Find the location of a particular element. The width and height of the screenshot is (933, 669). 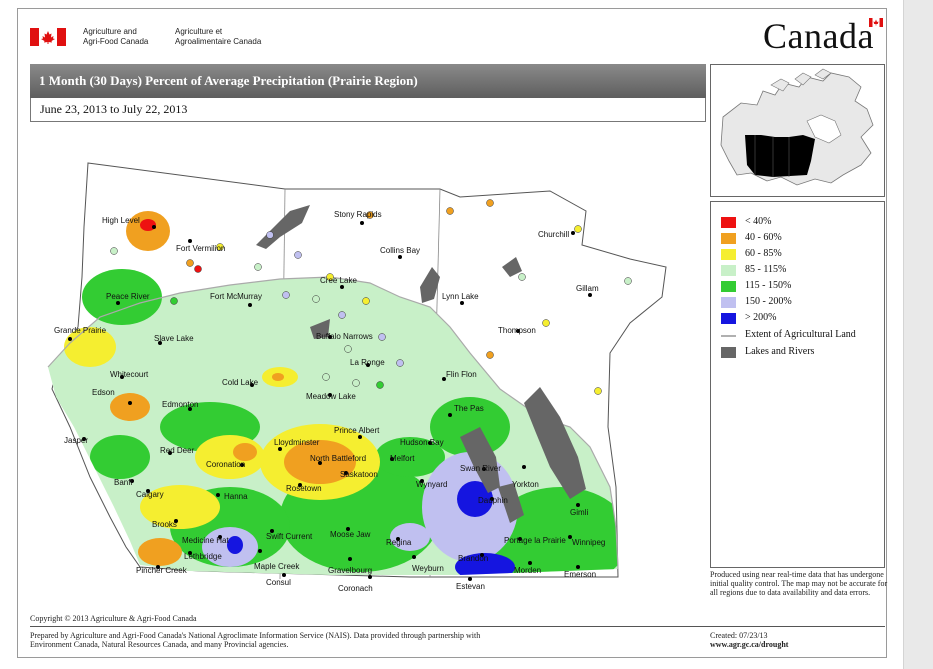

place-label: Fort Vermilion is located at coordinates (200, 248).